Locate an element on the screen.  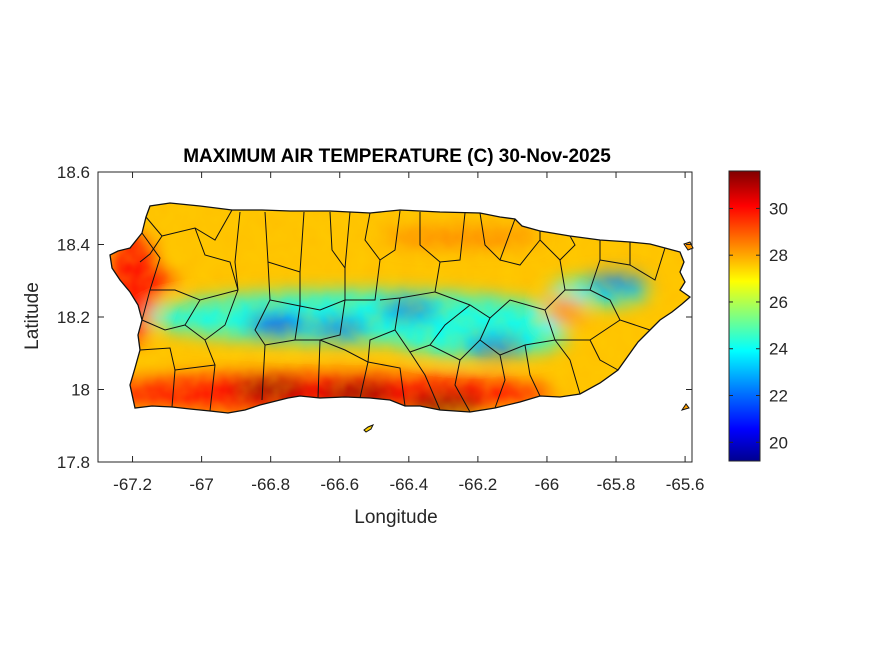
colorbar-tick-label: 24 is located at coordinates (778, 349).